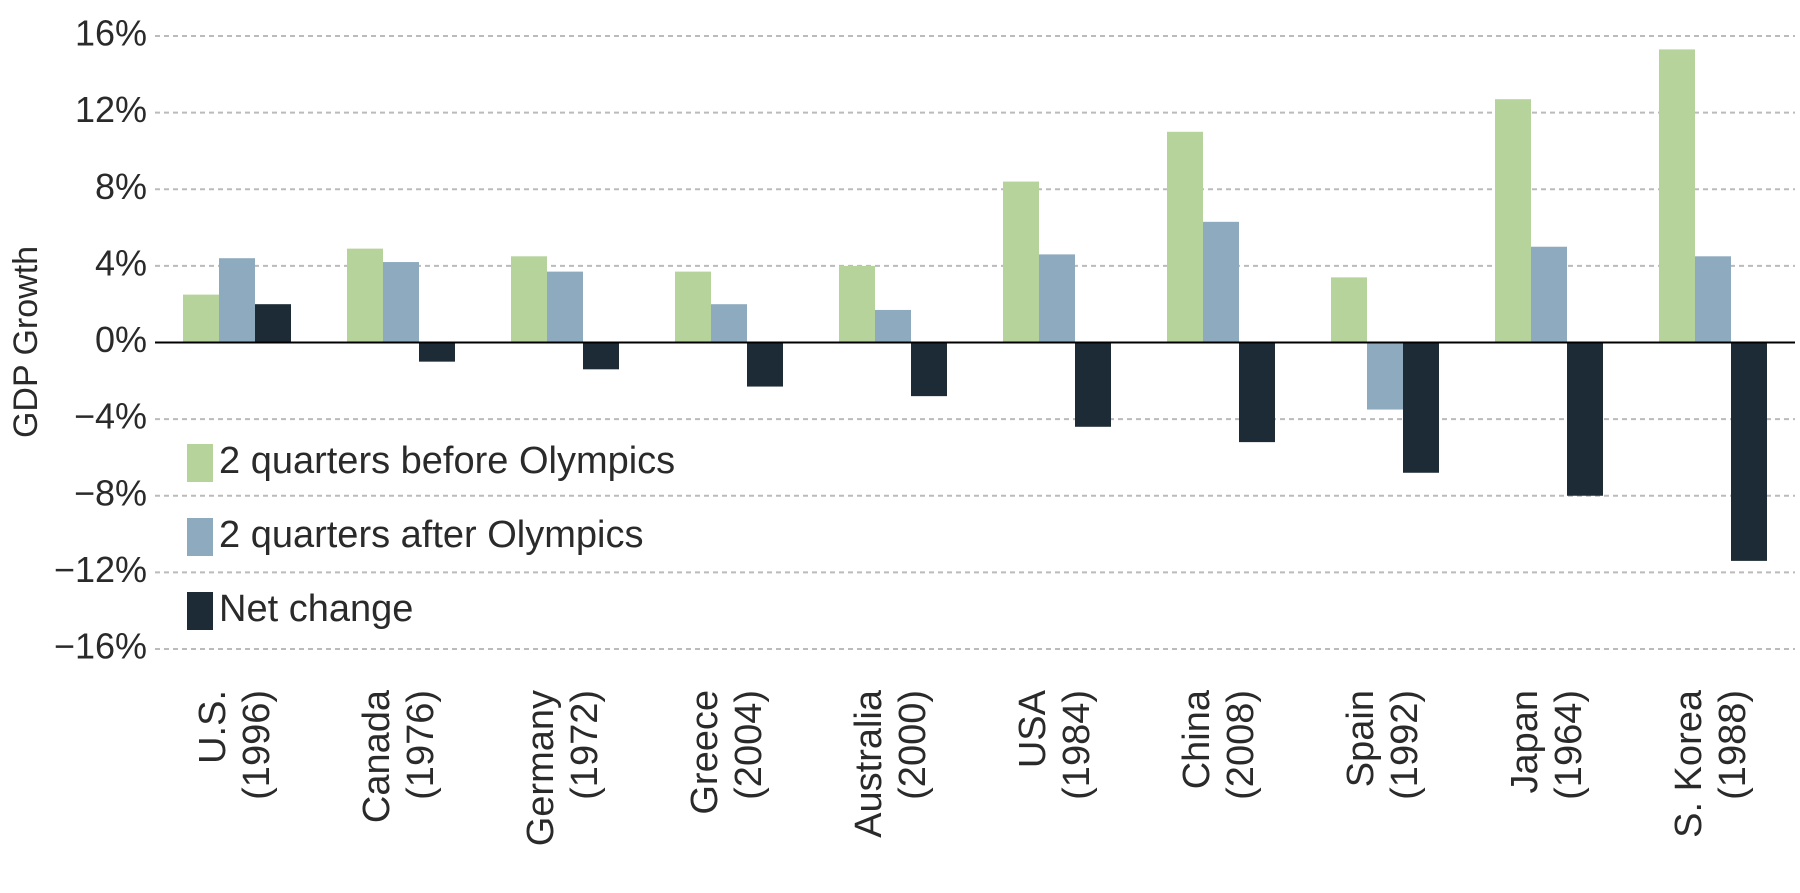 This screenshot has height=893, width=1800. Describe the element at coordinates (1055, 744) in the screenshot. I see `x-tick-label: USA(1984)` at that location.